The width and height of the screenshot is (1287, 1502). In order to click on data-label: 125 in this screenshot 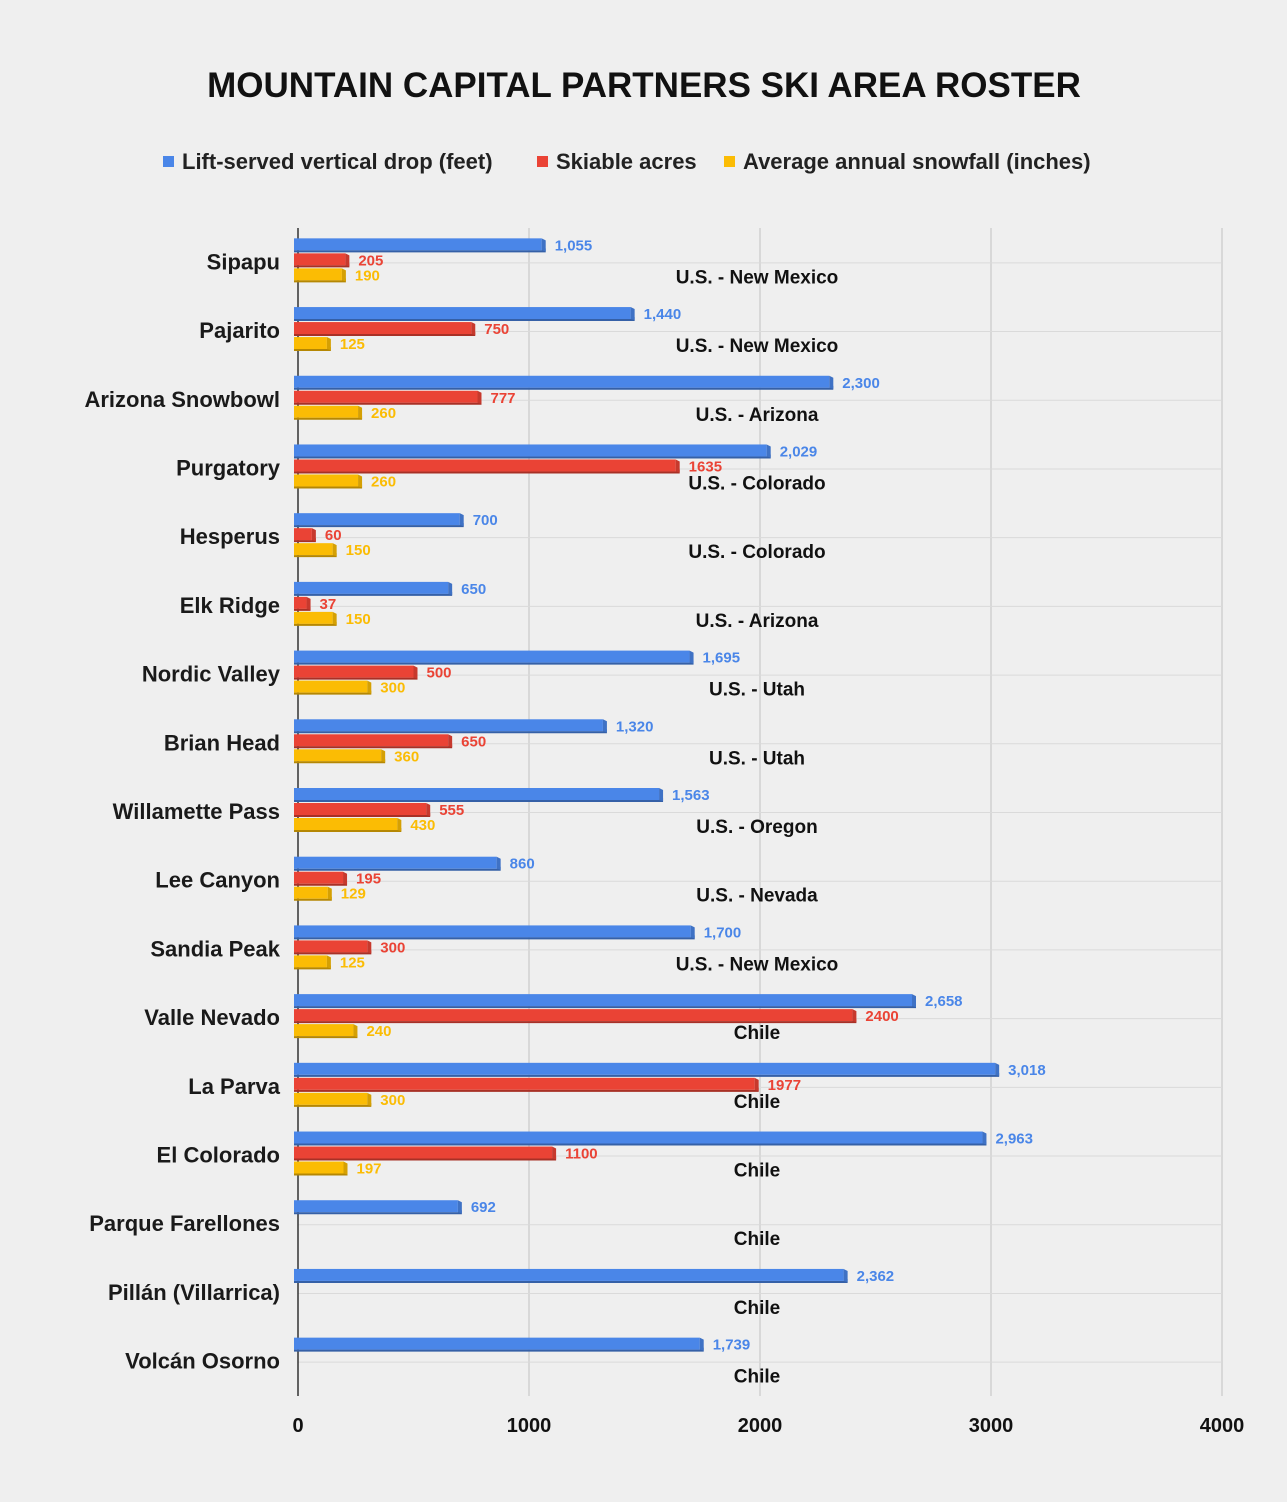, I will do `click(352, 962)`.